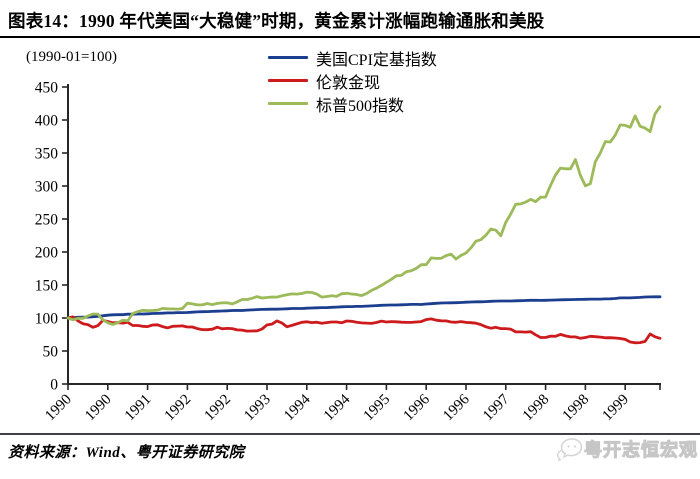  Describe the element at coordinates (615, 408) in the screenshot. I see `x-tick-label: 1999` at that location.